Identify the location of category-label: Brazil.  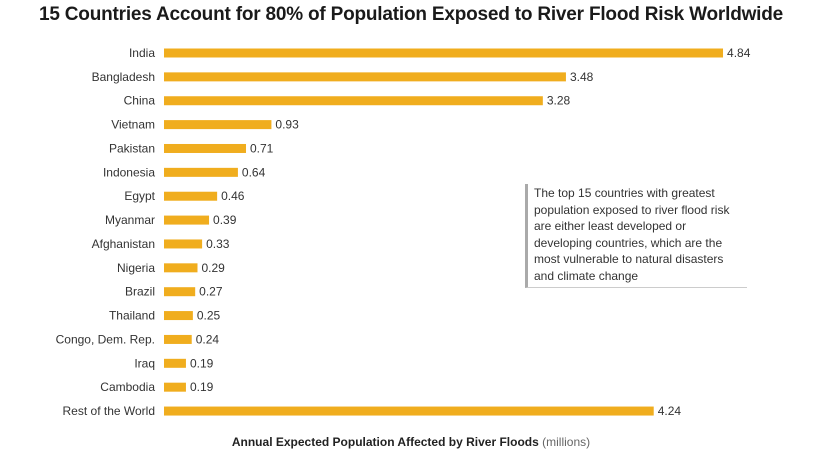
(140, 292).